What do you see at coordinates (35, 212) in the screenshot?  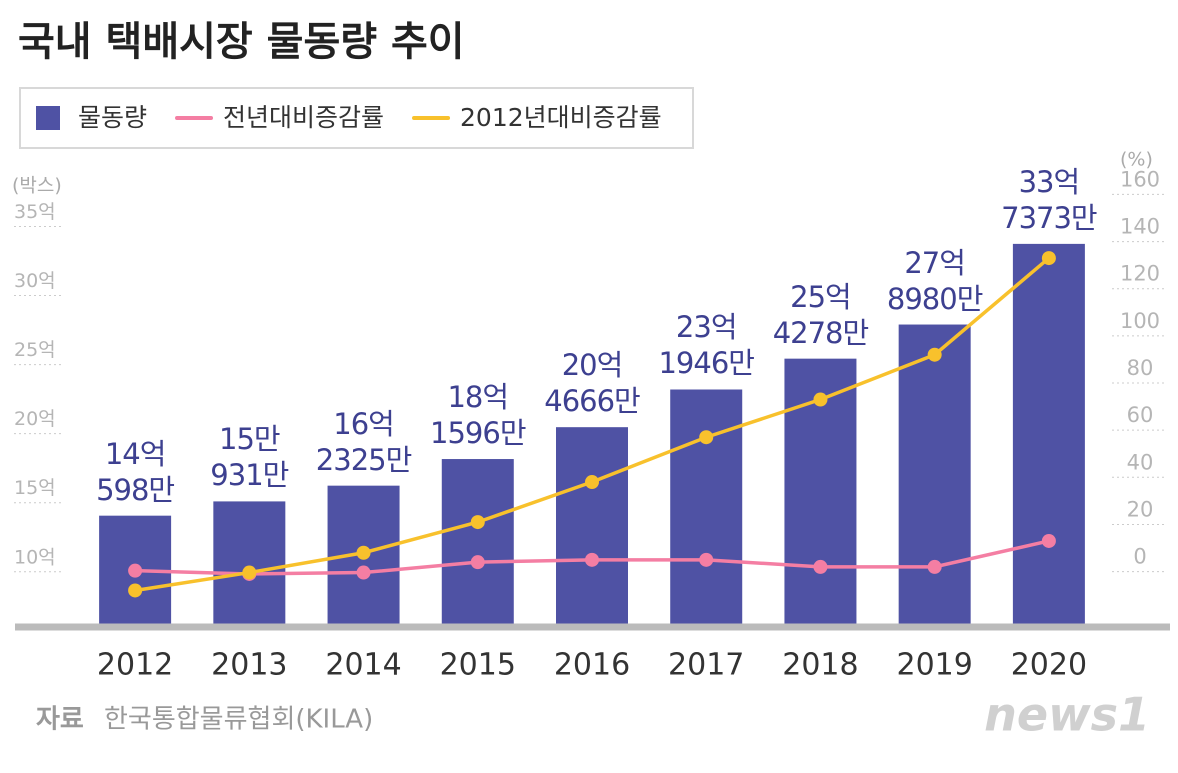 I see `y-tick-label: 35억` at bounding box center [35, 212].